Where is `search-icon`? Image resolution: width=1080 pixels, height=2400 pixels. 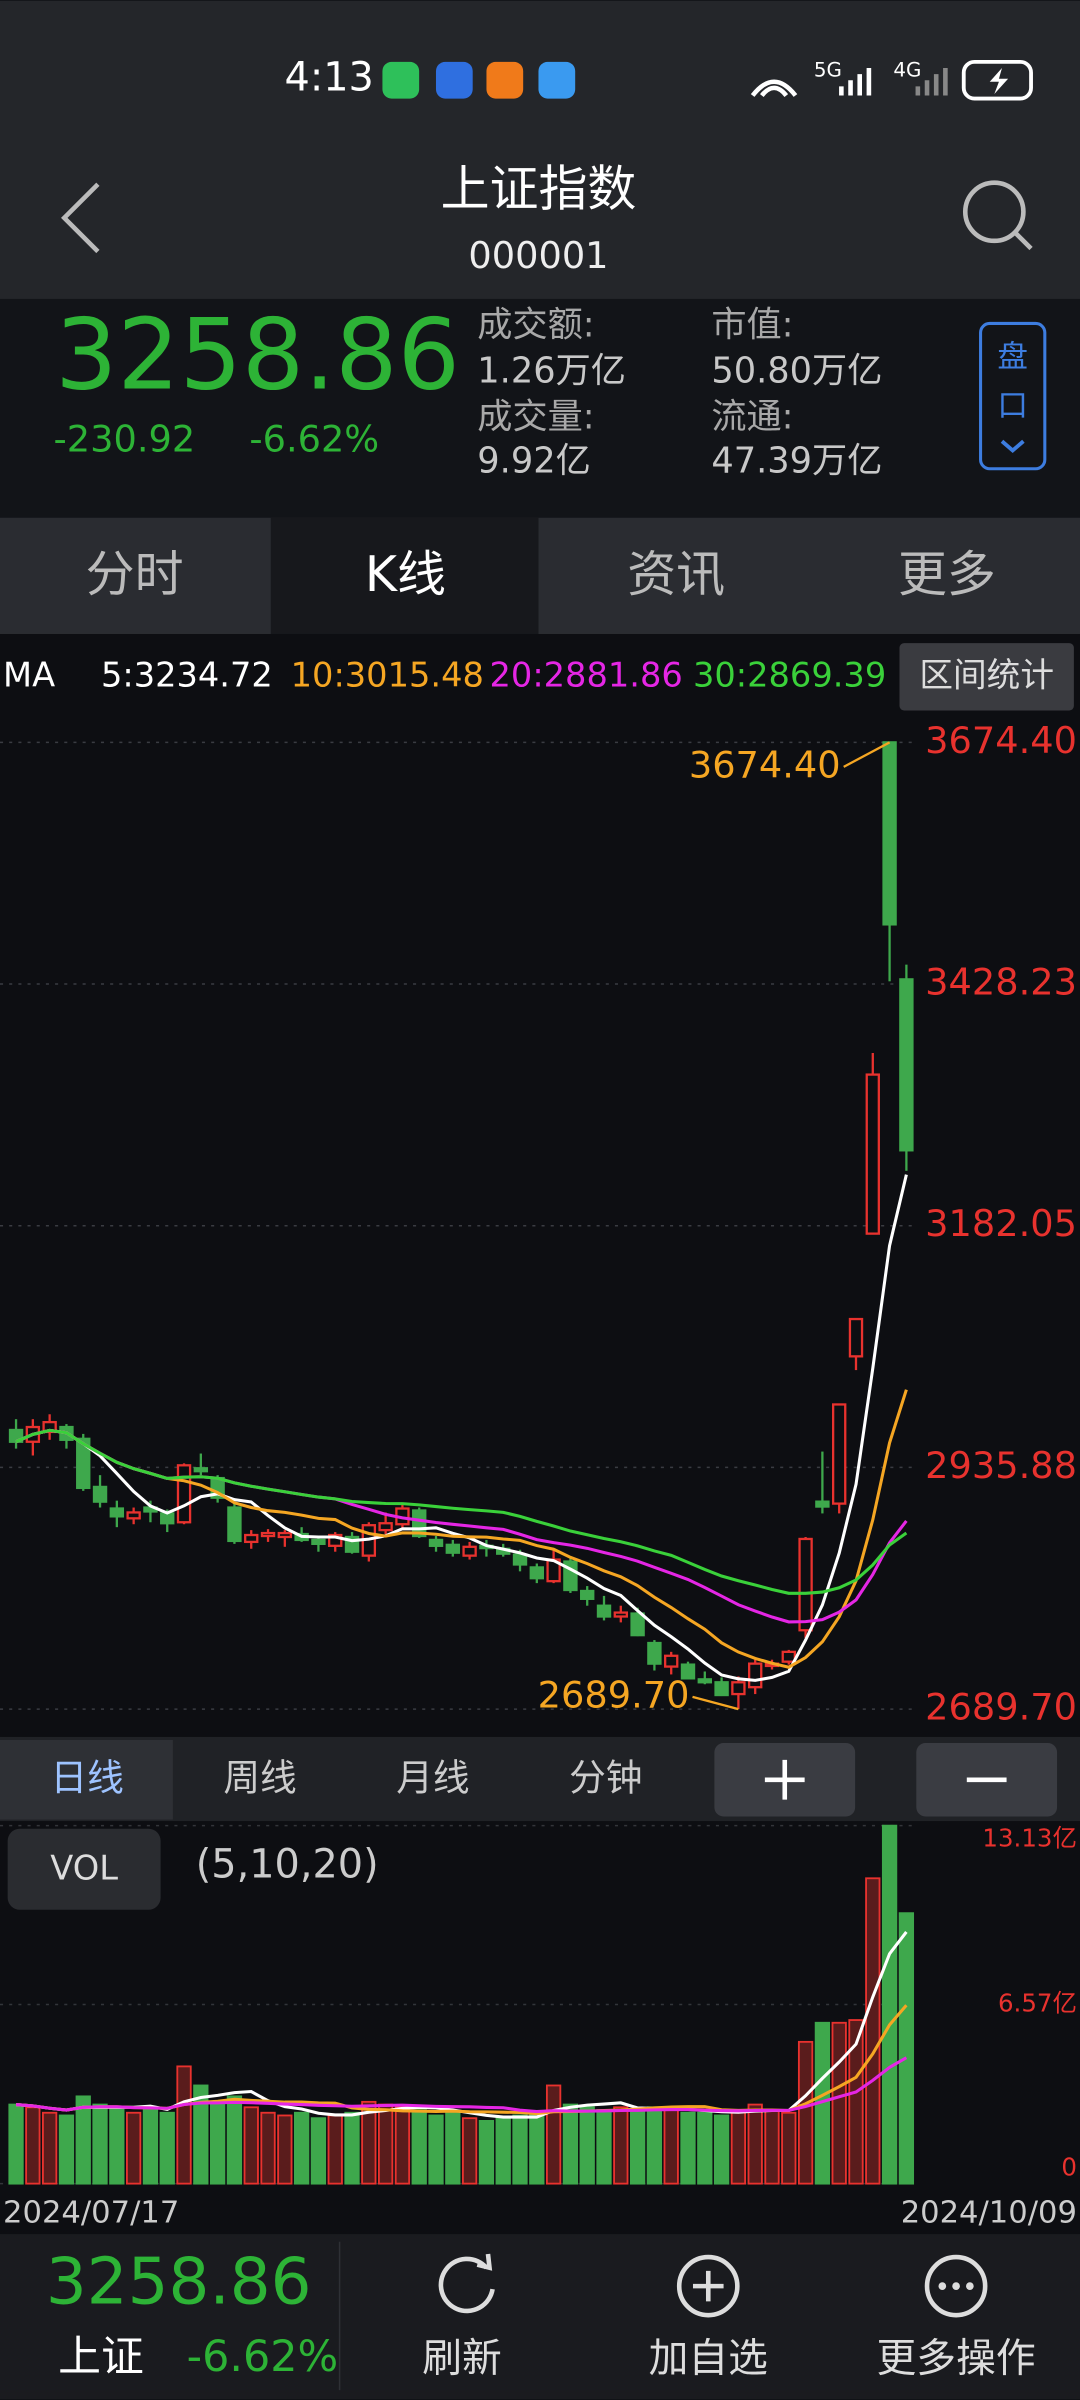
search-icon is located at coordinates (1023, 241).